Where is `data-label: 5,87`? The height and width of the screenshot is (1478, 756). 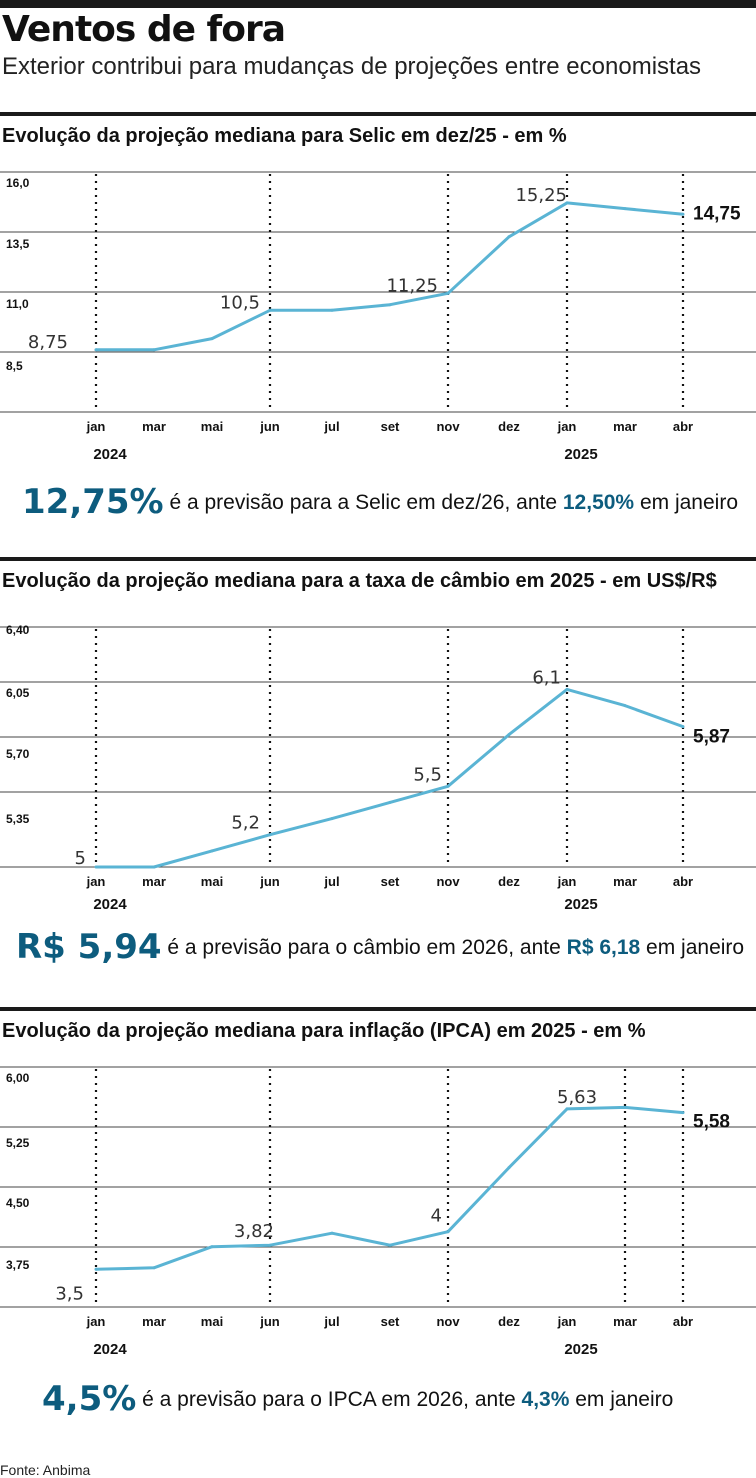
data-label: 5,87 is located at coordinates (711, 737).